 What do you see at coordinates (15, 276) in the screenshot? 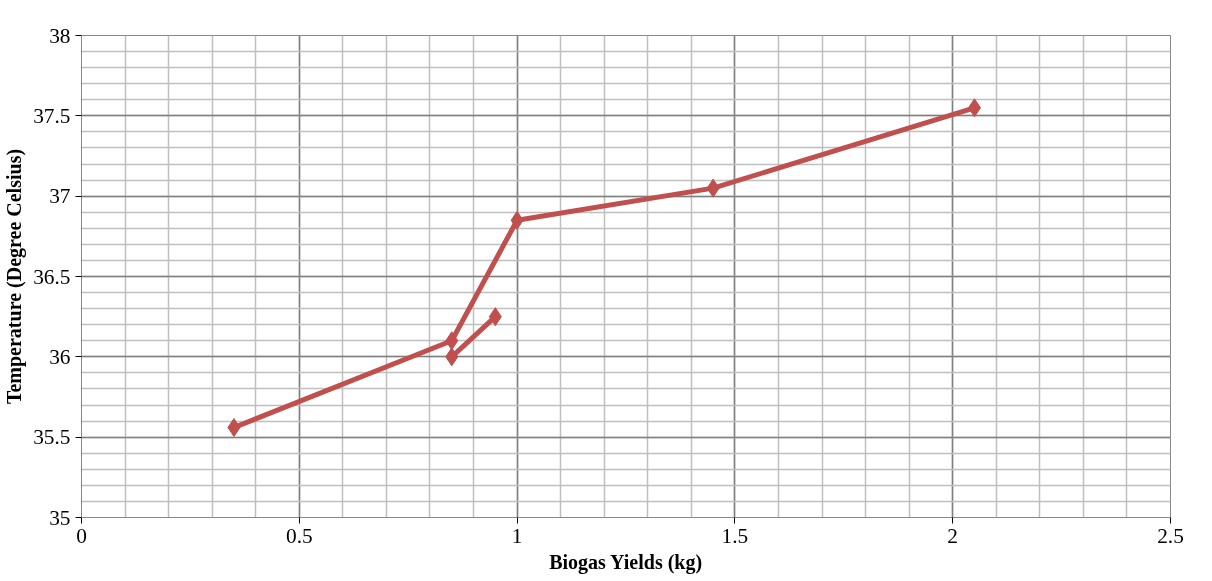
I see `y-axis-title: Temperature (Degree Celsius)` at bounding box center [15, 276].